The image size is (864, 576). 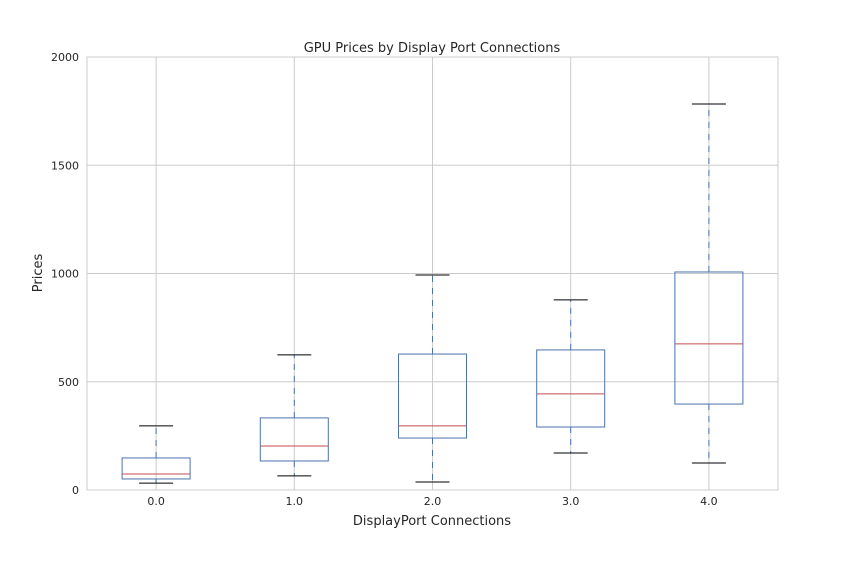 I want to click on box-4.0, so click(x=709, y=283).